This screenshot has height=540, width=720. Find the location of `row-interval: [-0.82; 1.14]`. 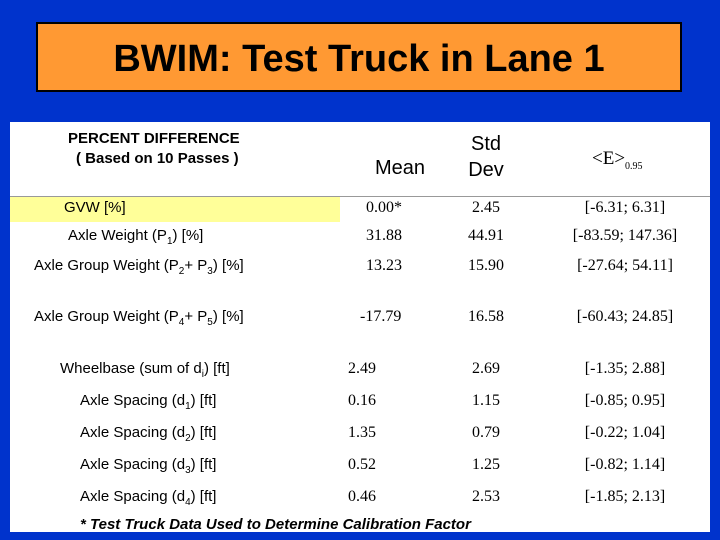

row-interval: [-0.82; 1.14] is located at coordinates (625, 464).